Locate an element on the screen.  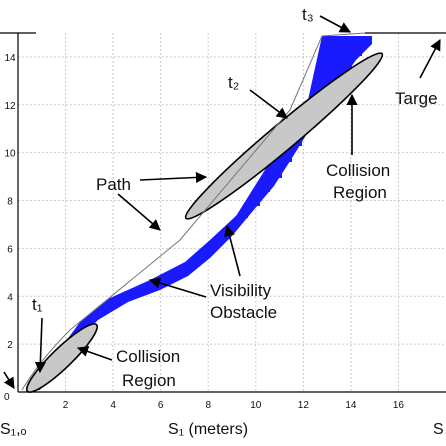
x-axis-label: S₁ (meters) is located at coordinates (208, 429).